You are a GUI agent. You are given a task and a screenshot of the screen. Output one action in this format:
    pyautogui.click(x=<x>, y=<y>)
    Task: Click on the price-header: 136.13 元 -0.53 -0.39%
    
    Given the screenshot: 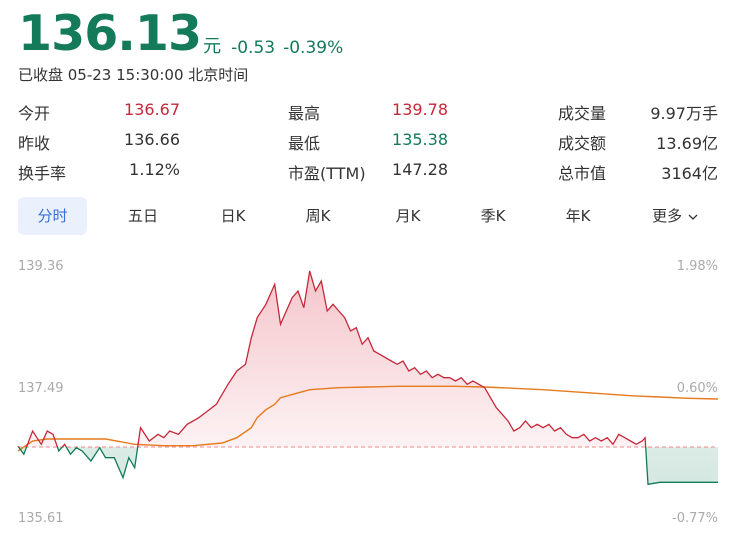 What is the action you would take?
    pyautogui.click(x=180, y=34)
    